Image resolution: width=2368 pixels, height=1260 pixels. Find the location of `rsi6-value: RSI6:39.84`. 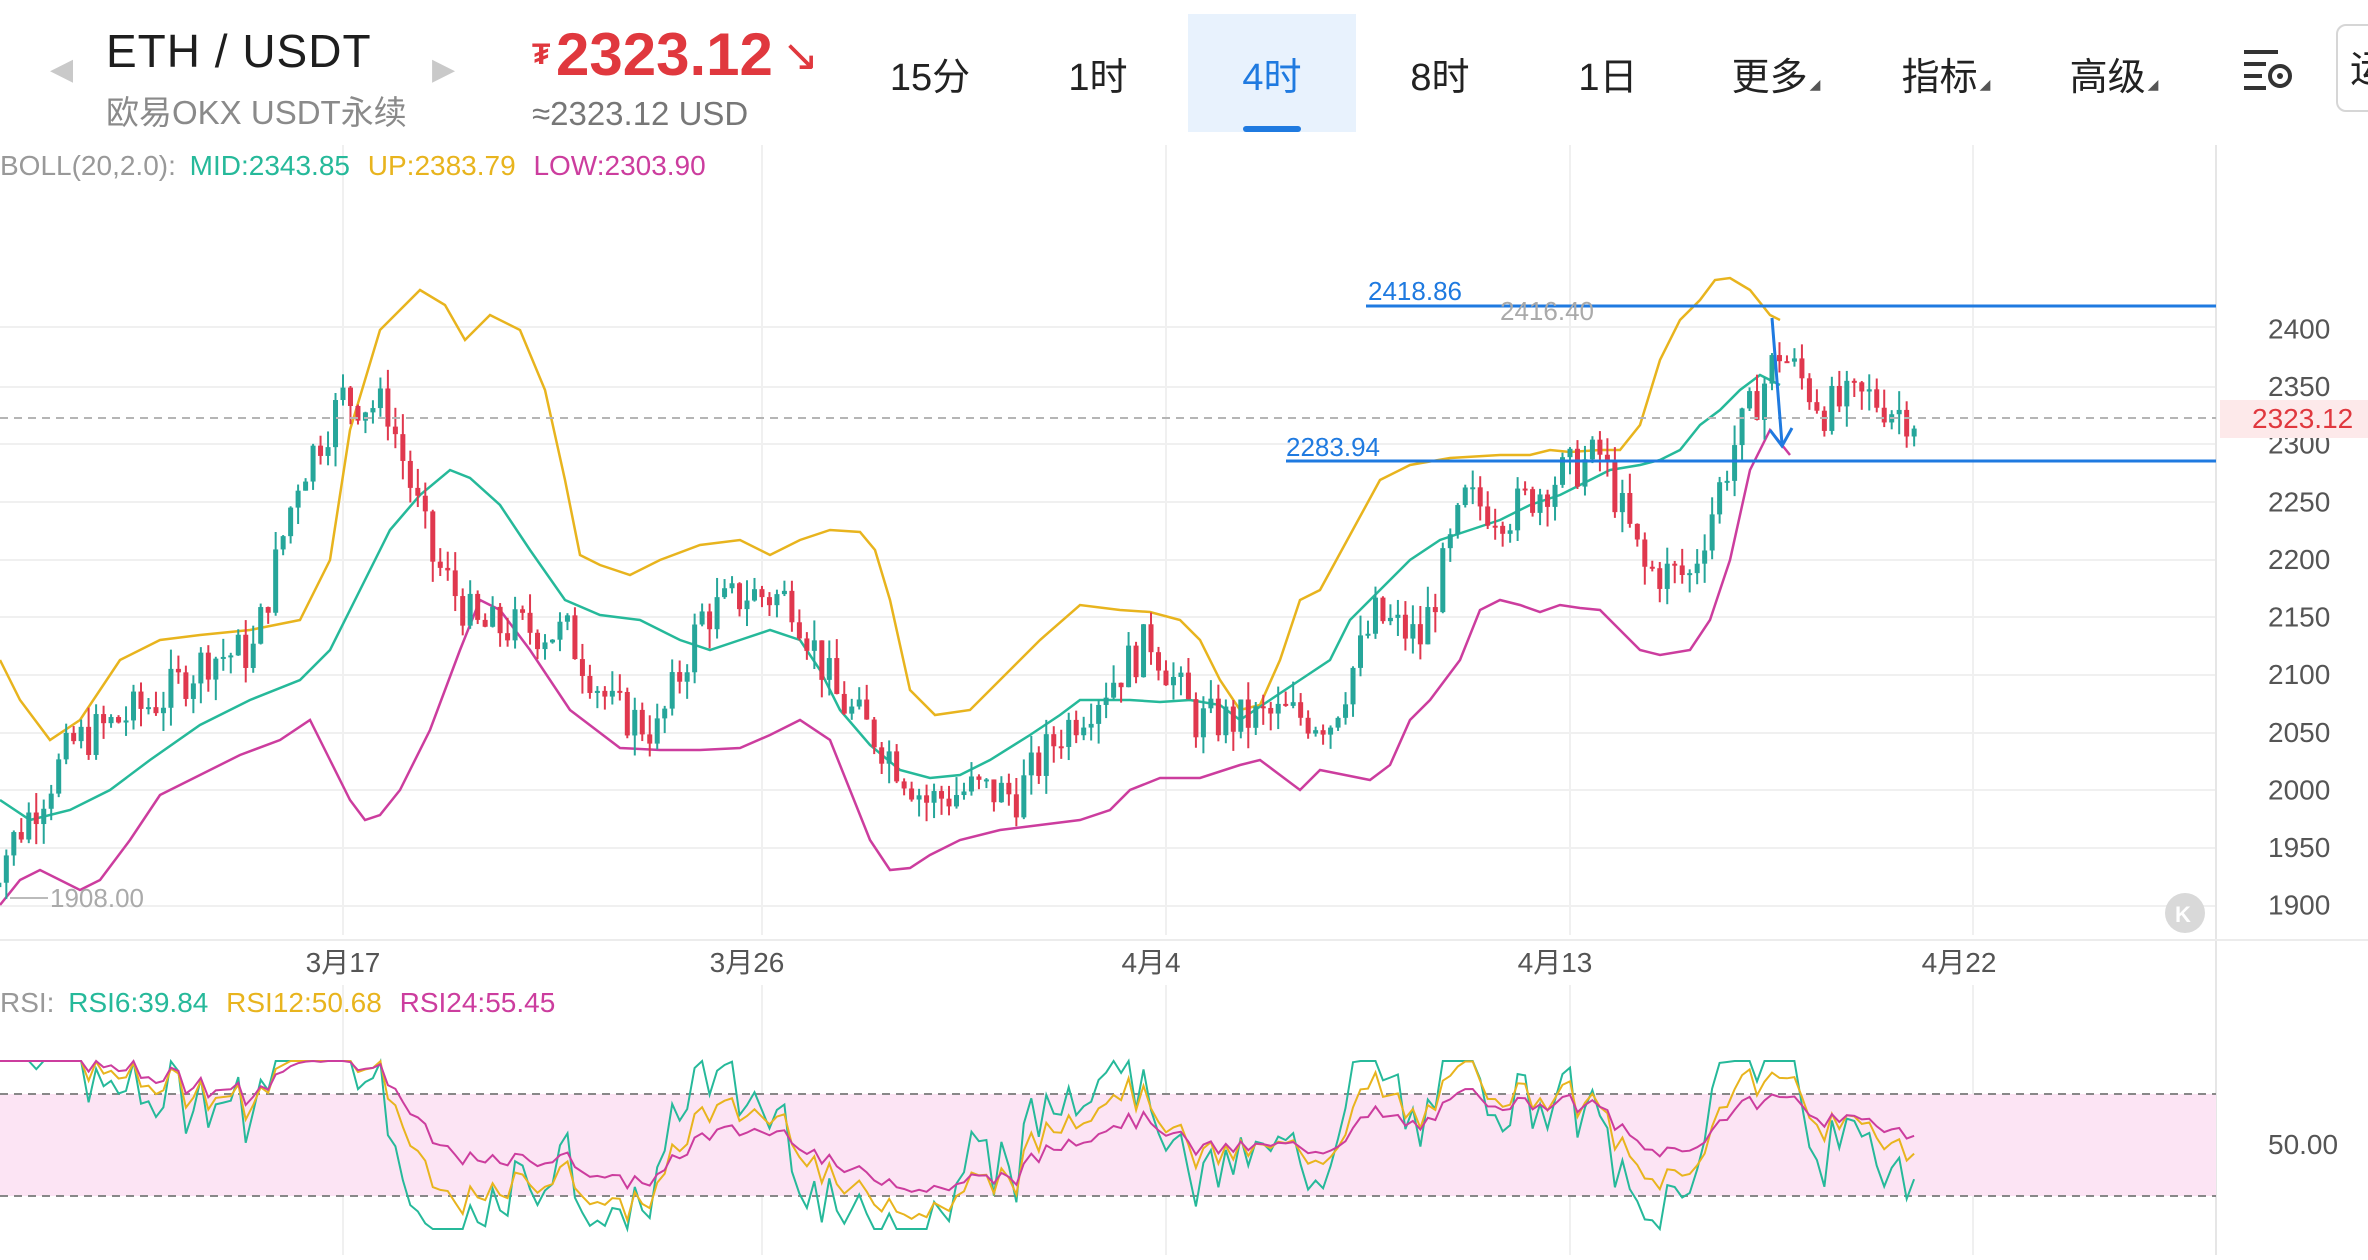

rsi6-value: RSI6:39.84 is located at coordinates (138, 1002).